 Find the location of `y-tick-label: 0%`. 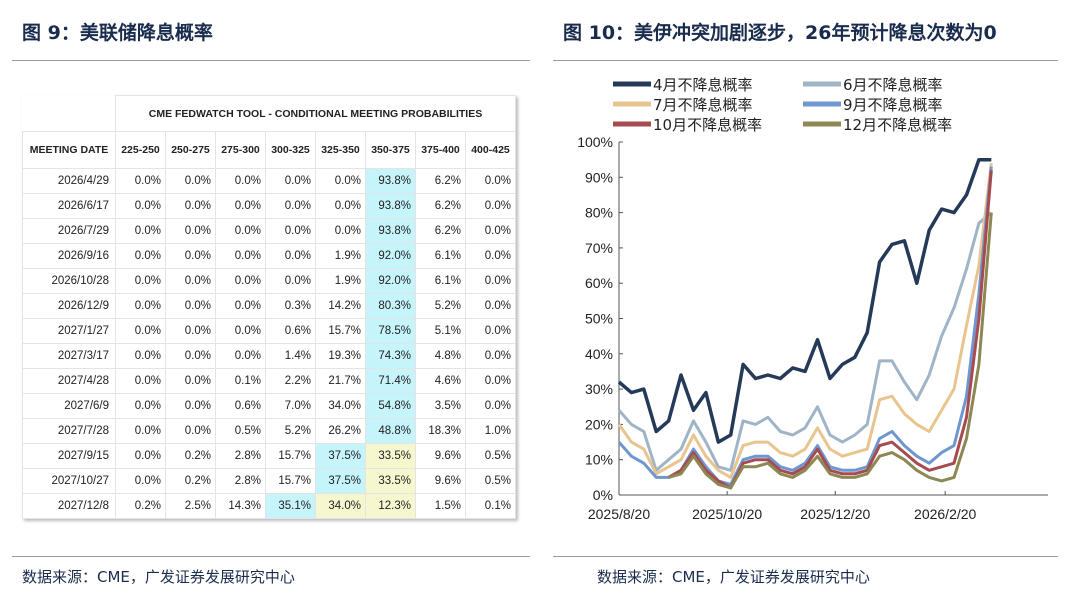

y-tick-label: 0% is located at coordinates (603, 495).